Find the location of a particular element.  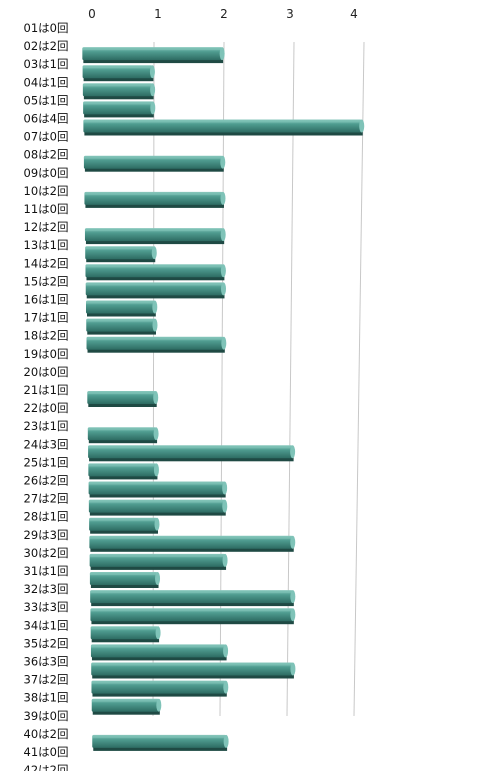

category-label: 02は2回 is located at coordinates (46, 46).